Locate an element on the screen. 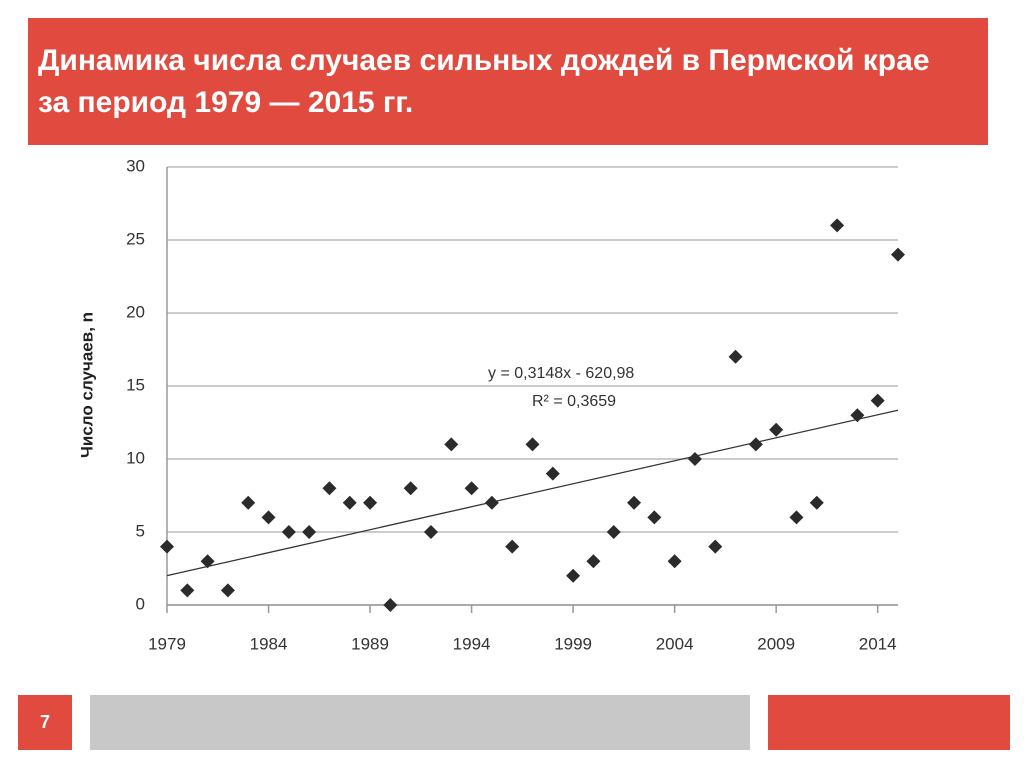  y-tick-label: 30 is located at coordinates (135, 165).